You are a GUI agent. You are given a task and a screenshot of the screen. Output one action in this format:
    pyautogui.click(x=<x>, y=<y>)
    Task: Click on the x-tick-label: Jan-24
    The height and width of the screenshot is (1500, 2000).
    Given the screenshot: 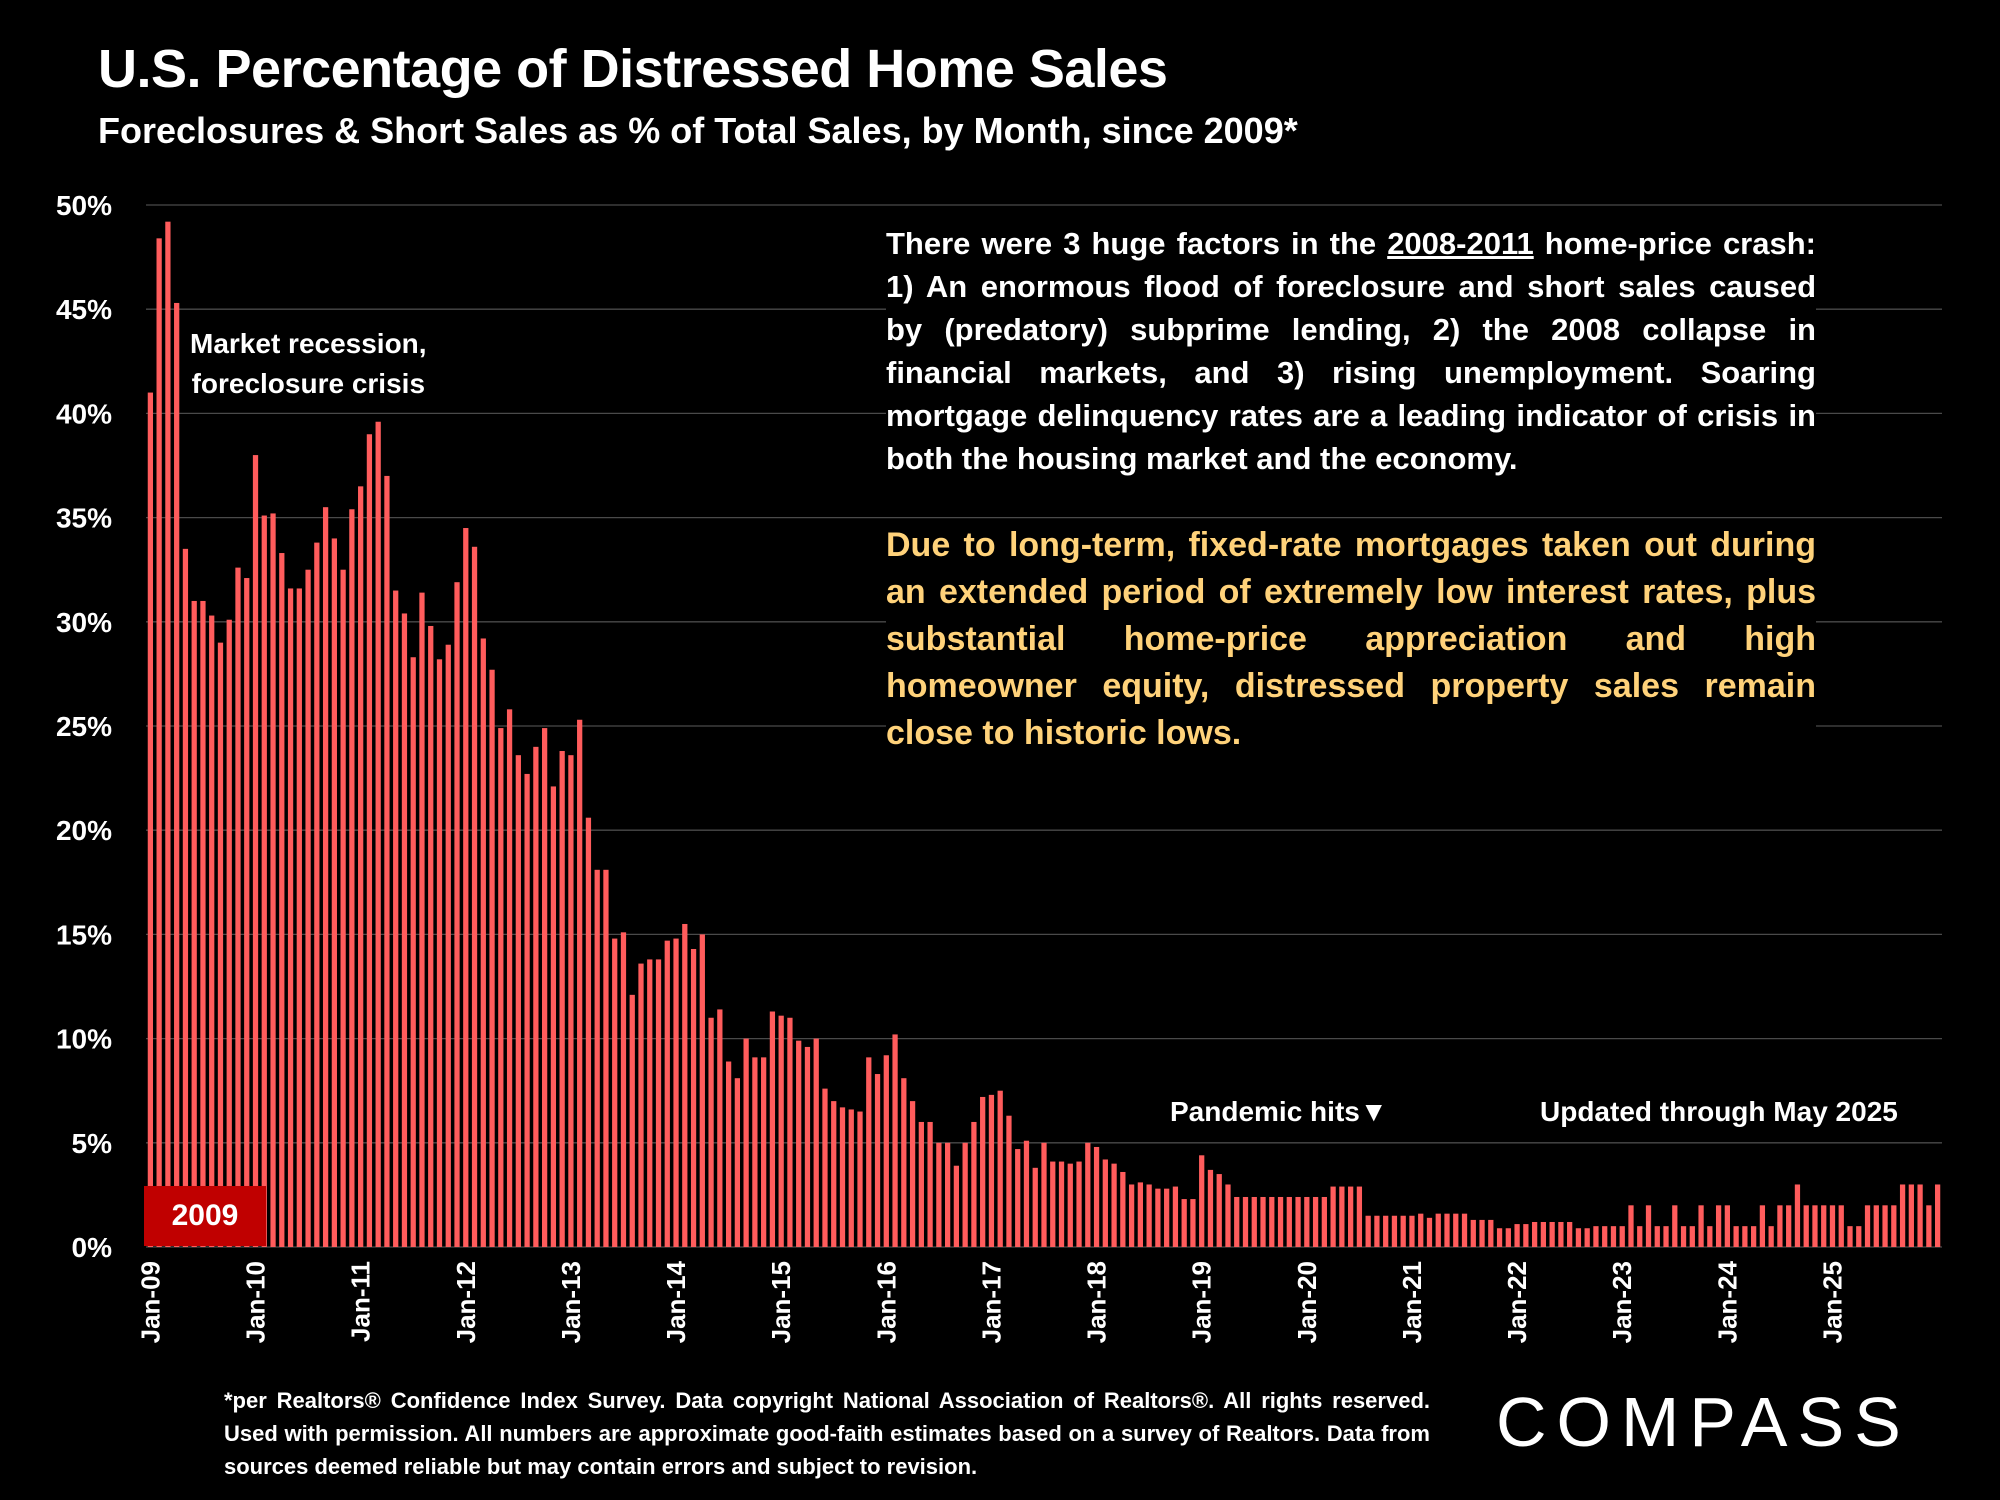 What is the action you would take?
    pyautogui.click(x=1727, y=1301)
    